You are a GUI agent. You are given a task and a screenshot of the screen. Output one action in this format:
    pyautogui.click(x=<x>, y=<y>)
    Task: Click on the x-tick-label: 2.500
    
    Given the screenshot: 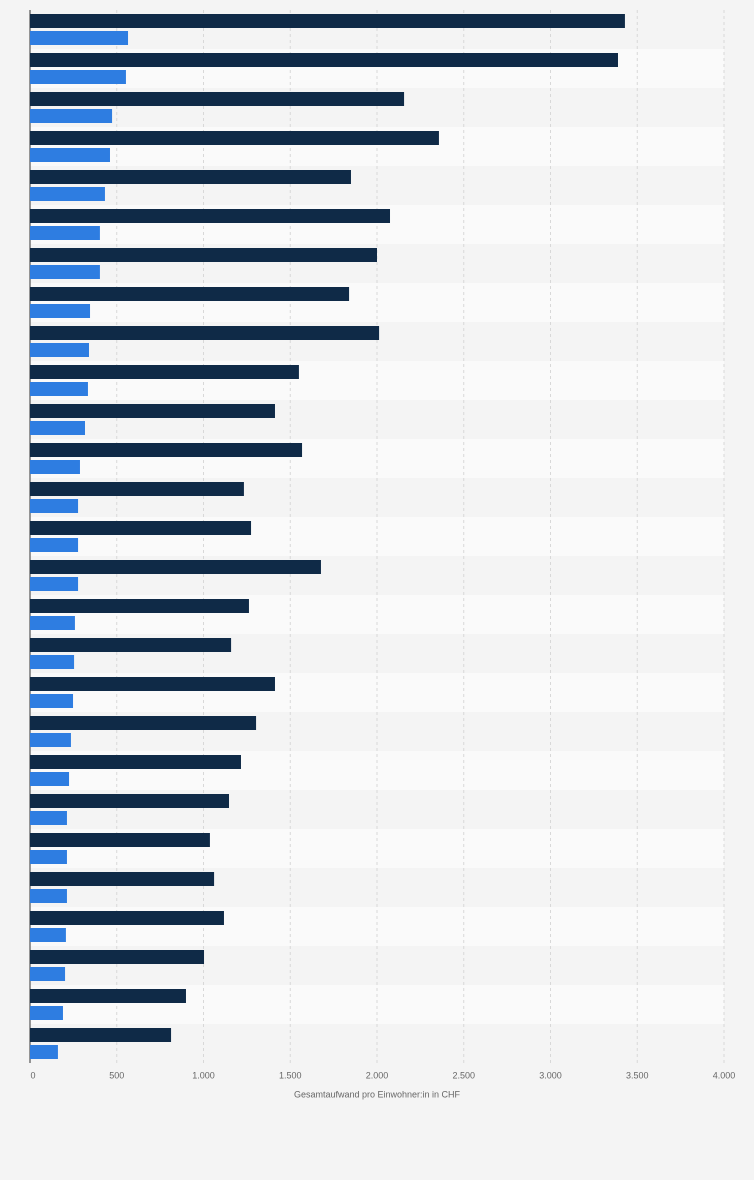 What is the action you would take?
    pyautogui.click(x=463, y=1075)
    